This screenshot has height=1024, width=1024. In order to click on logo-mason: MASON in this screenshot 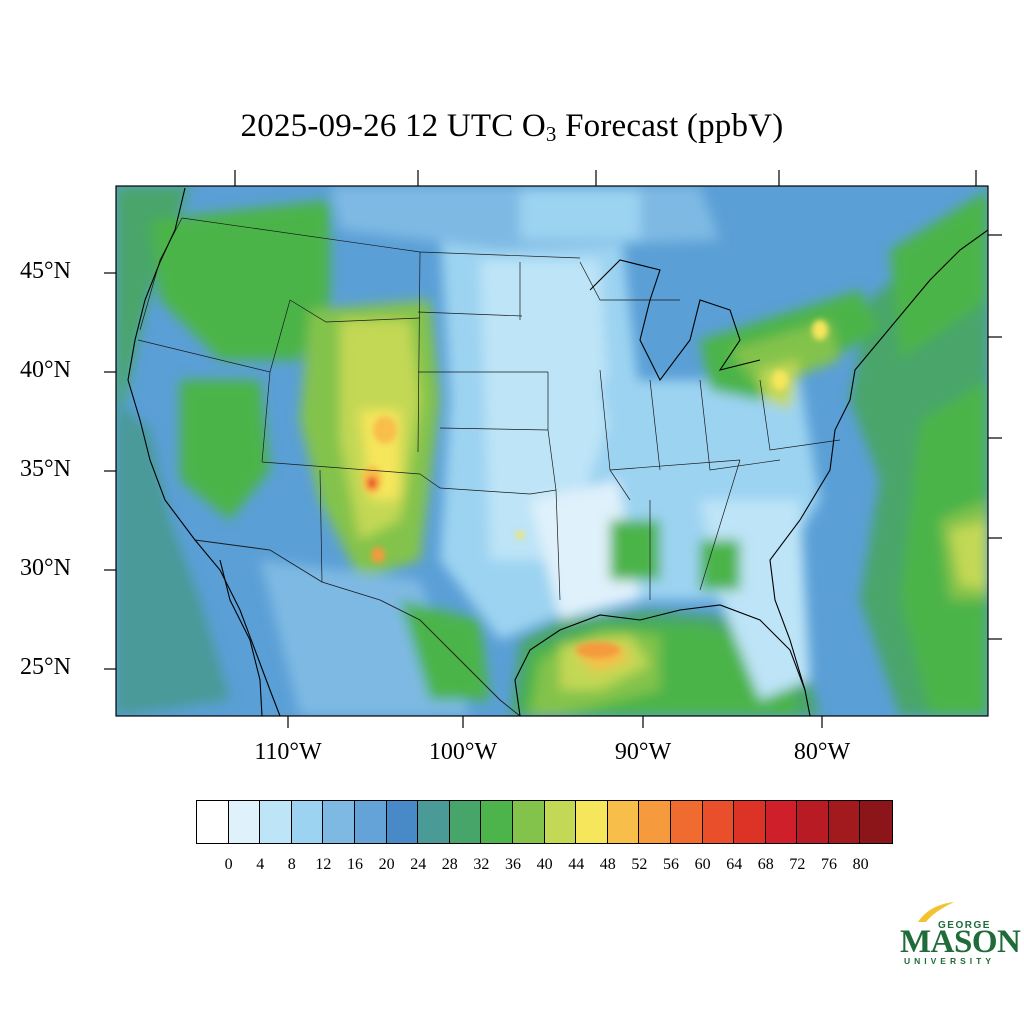, I will do `click(960, 942)`.